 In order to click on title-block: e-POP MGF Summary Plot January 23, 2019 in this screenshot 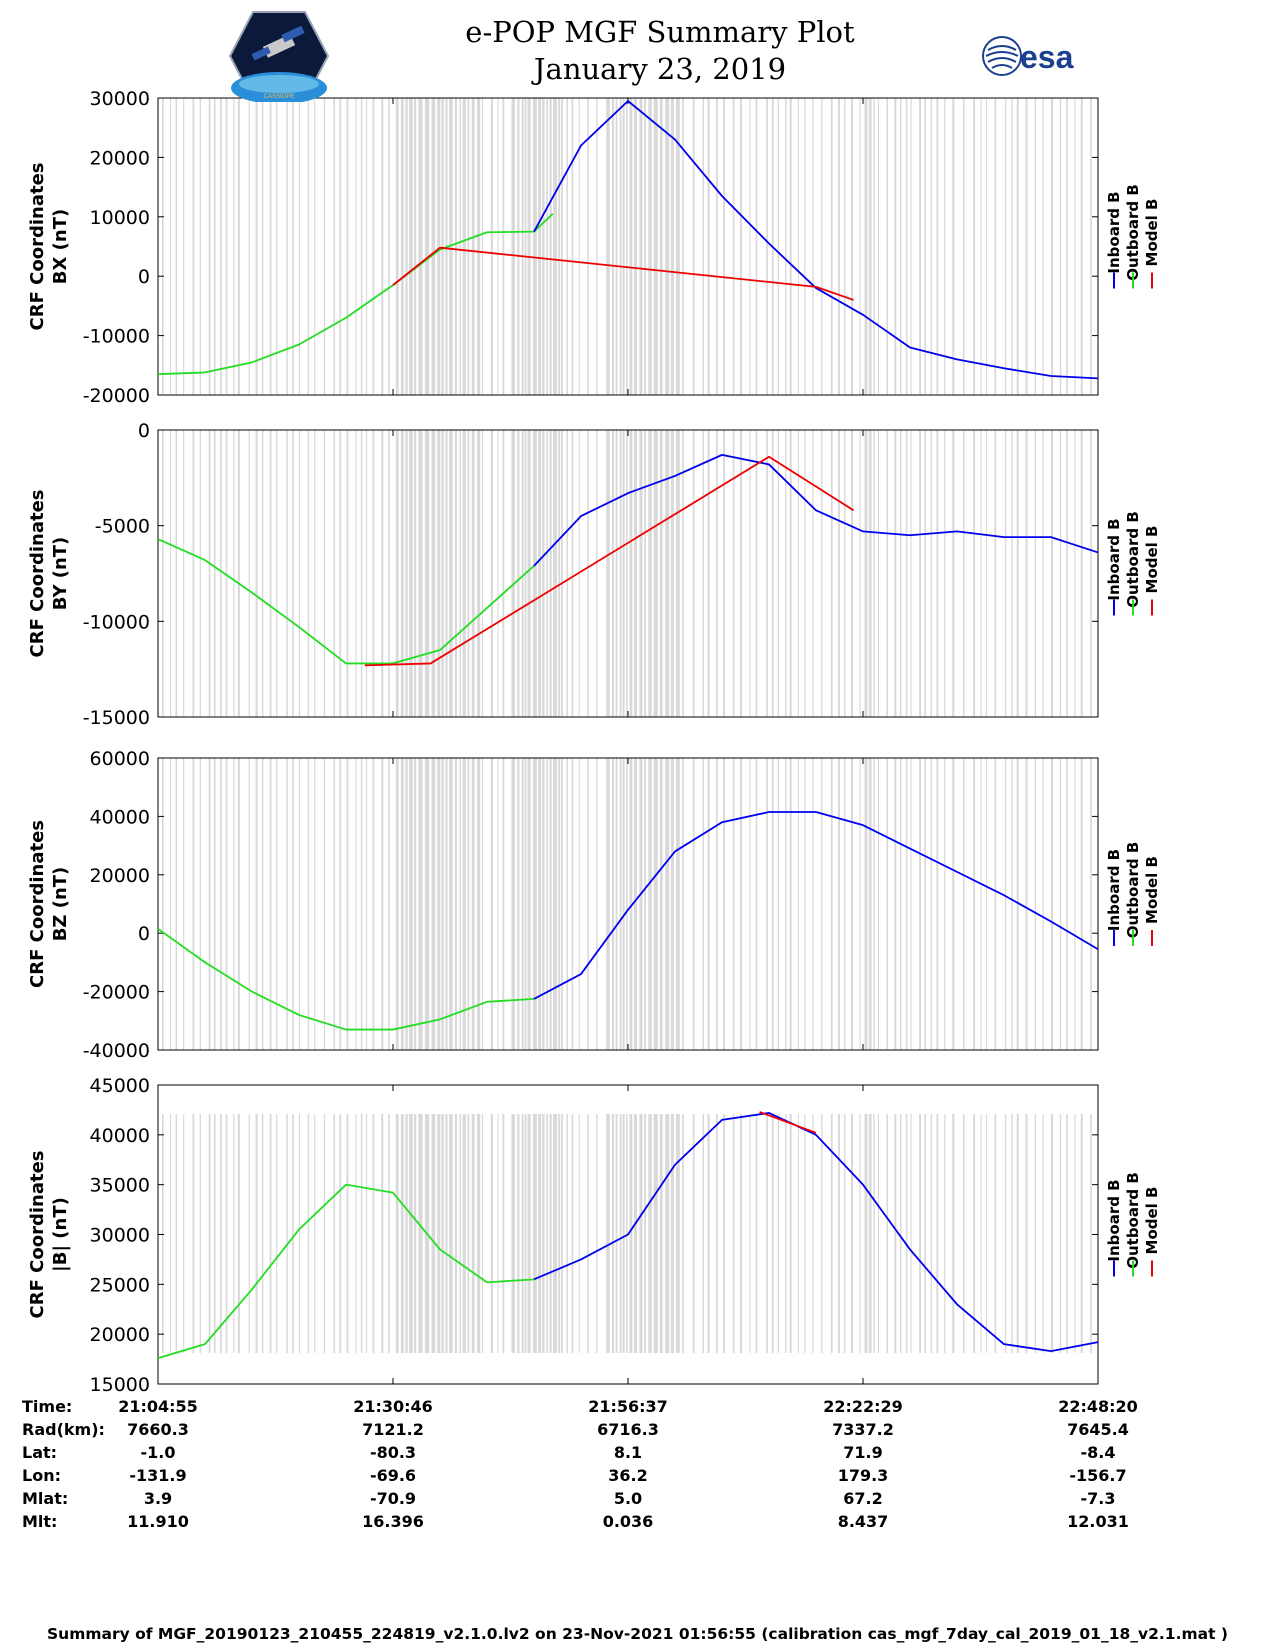, I will do `click(660, 51)`.